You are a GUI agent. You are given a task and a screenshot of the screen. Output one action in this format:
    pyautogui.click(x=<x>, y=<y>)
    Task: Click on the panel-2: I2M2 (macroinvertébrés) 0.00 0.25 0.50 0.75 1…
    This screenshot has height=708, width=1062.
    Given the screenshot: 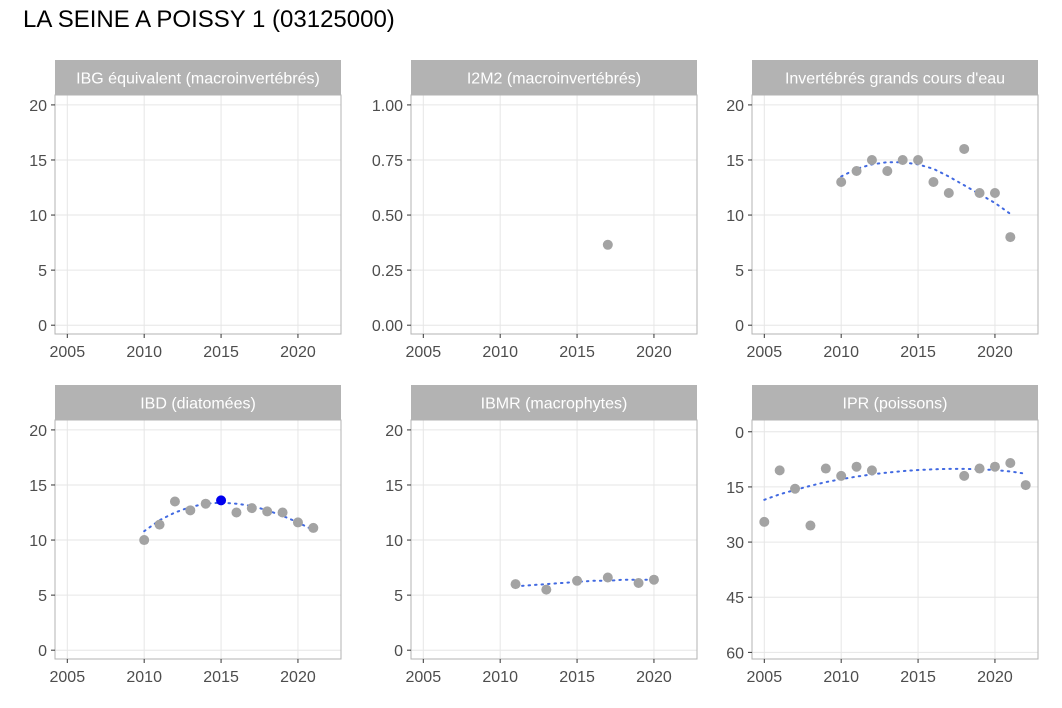 What is the action you would take?
    pyautogui.click(x=535, y=210)
    